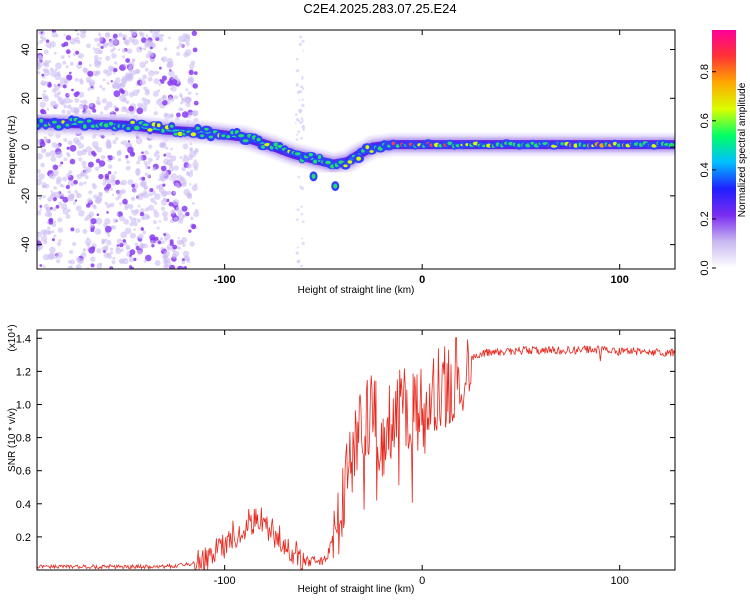 This screenshot has height=600, width=750. I want to click on colorbar-scale, so click(724, 149).